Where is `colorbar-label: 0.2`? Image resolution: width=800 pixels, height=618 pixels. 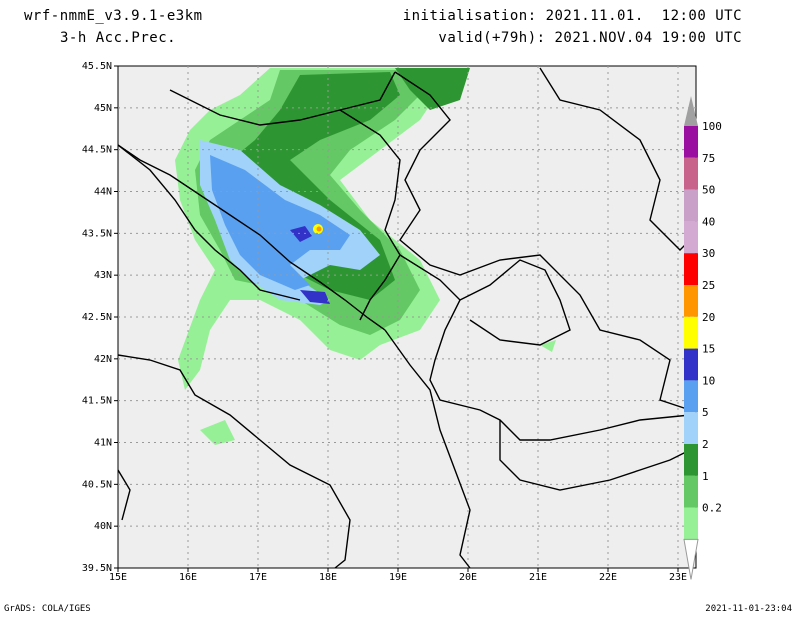 colorbar-label: 0.2 is located at coordinates (712, 508).